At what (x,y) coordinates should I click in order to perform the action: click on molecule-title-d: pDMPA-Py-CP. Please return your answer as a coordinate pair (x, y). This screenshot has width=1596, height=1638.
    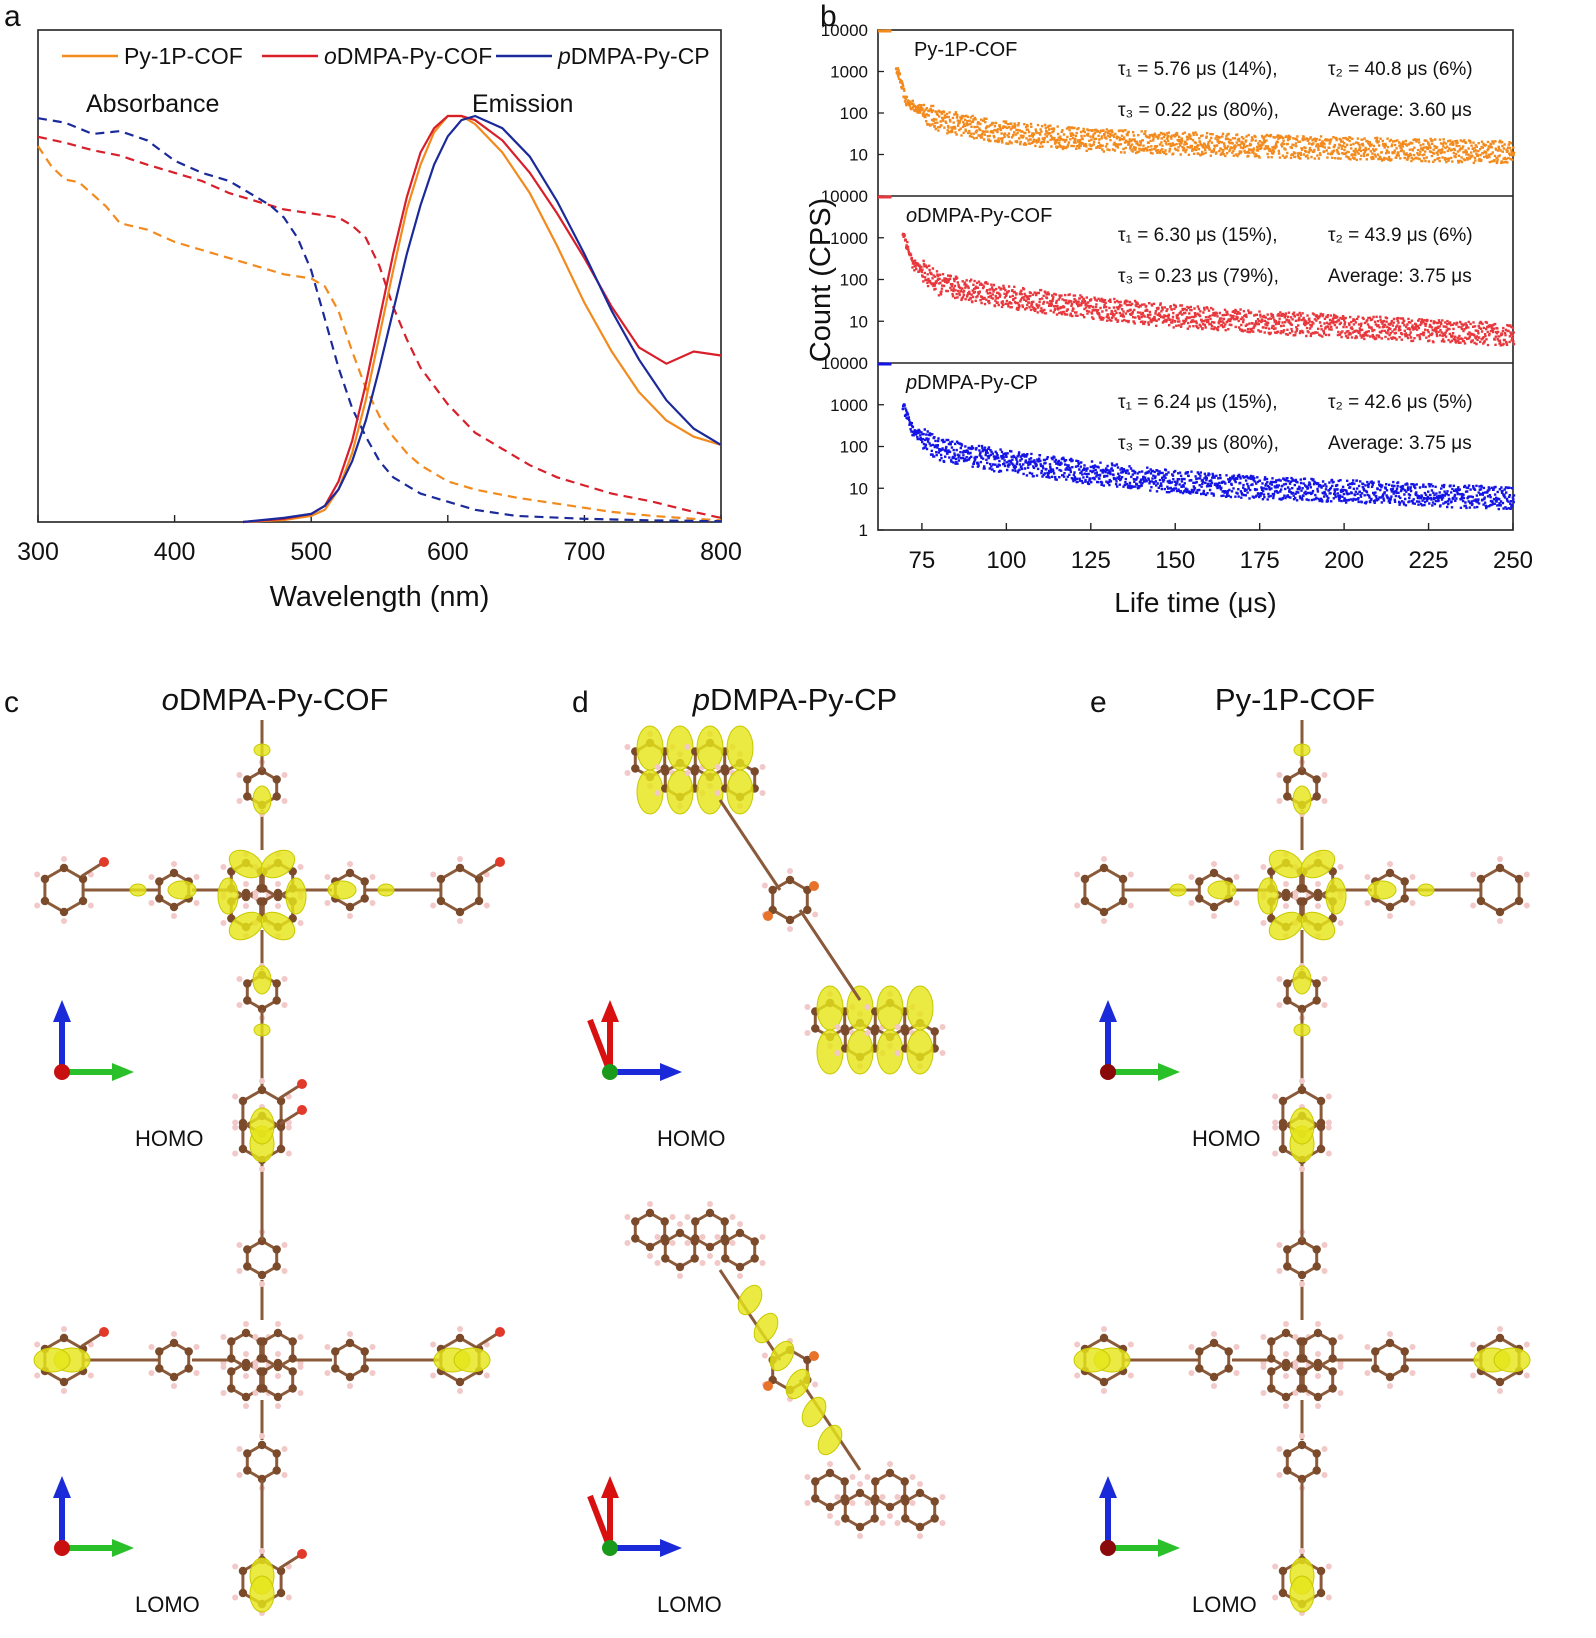
    Looking at the image, I should click on (795, 699).